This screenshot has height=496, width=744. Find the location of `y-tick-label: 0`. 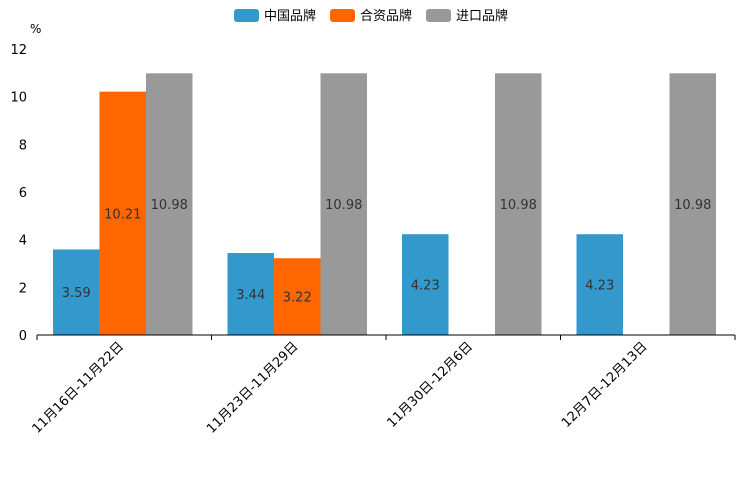

y-tick-label: 0 is located at coordinates (23, 336).